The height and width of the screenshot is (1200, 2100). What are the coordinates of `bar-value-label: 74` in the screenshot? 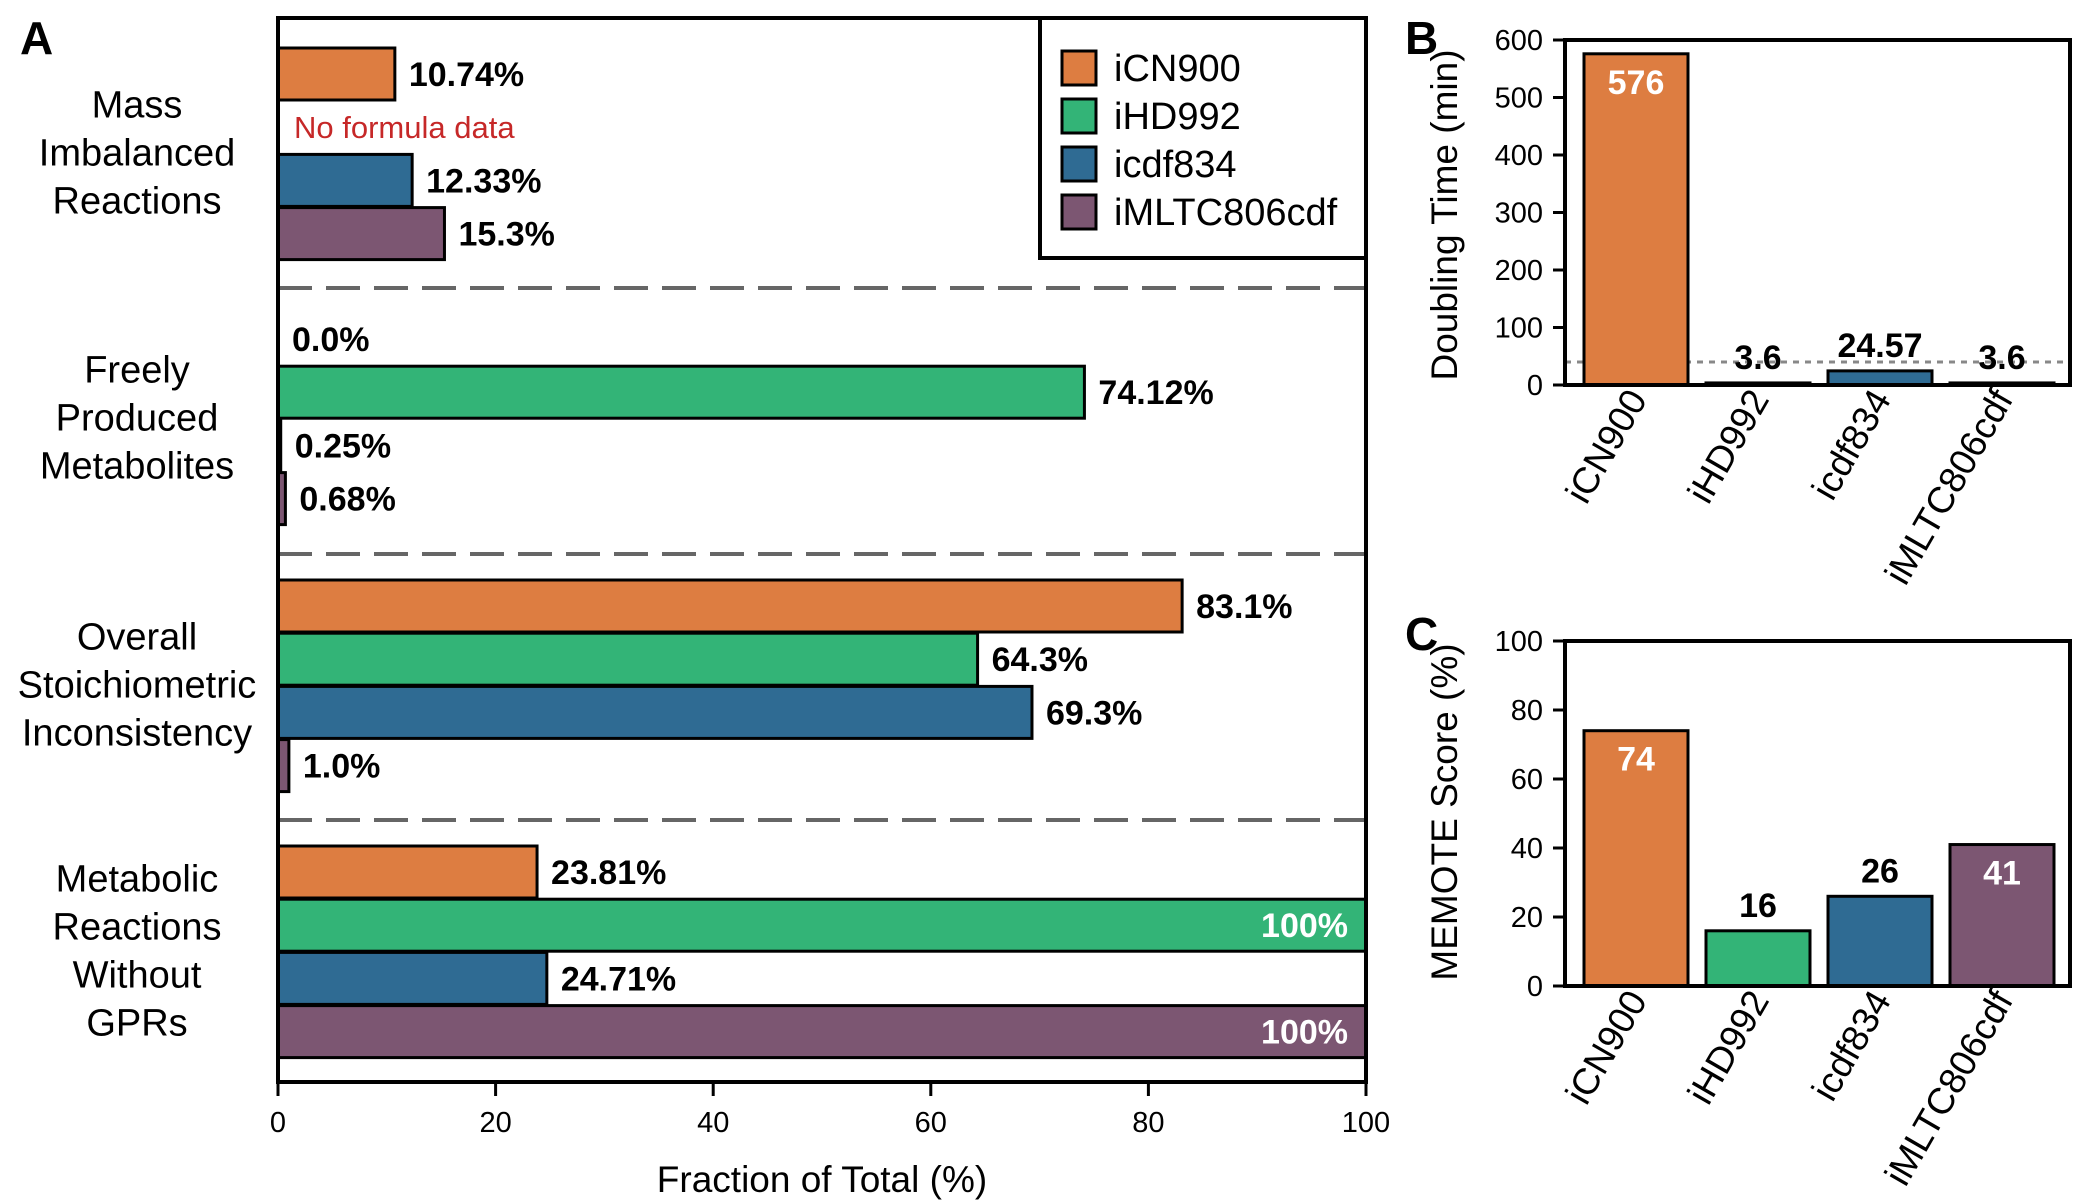 It's located at (1636, 760).